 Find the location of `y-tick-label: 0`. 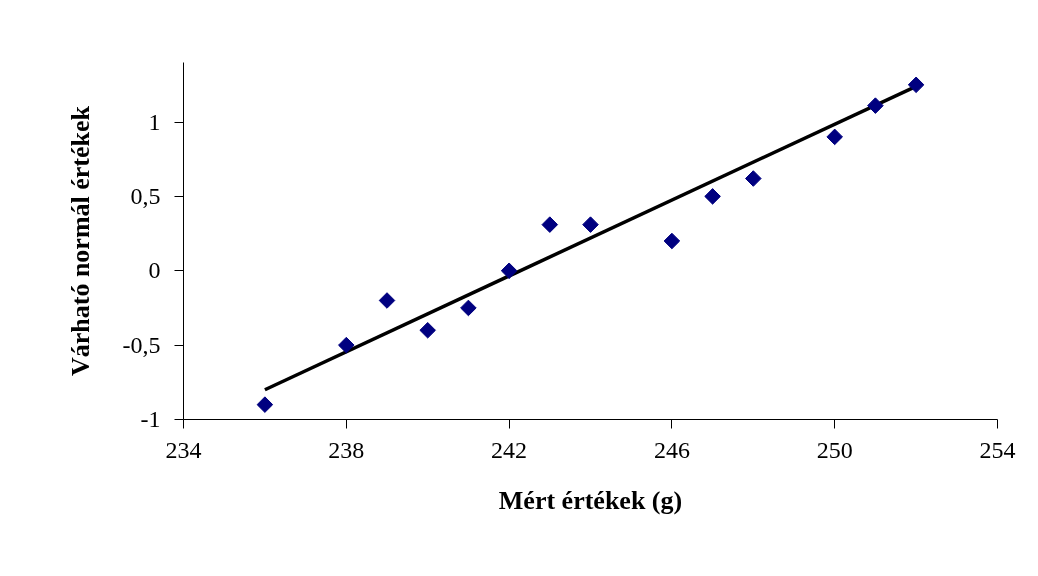

y-tick-label: 0 is located at coordinates (154, 270).